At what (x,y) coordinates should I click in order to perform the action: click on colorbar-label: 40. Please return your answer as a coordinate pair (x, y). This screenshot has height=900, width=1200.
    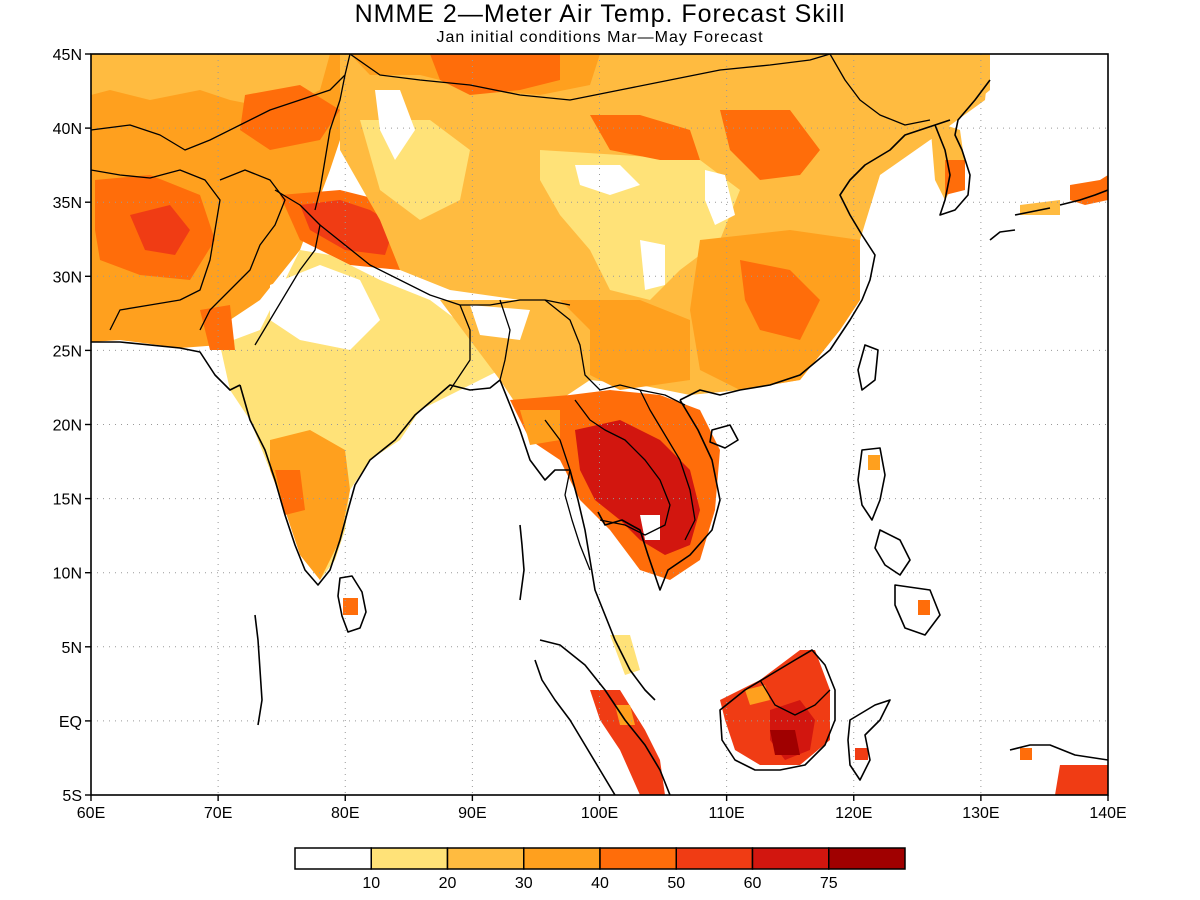
    Looking at the image, I should click on (600, 883).